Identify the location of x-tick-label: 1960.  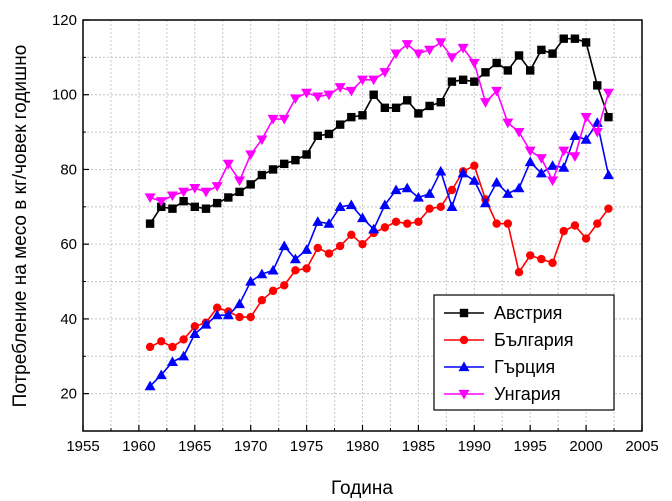
(138, 446).